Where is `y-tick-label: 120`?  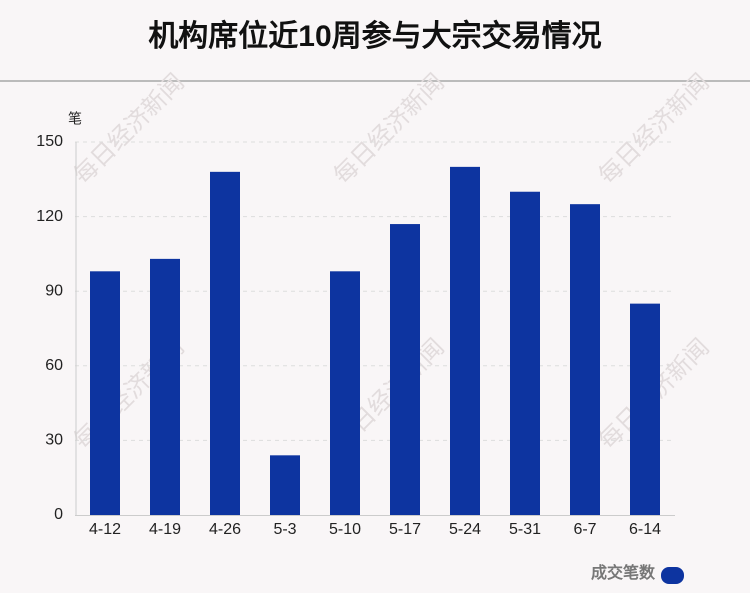
y-tick-label: 120 is located at coordinates (49, 216).